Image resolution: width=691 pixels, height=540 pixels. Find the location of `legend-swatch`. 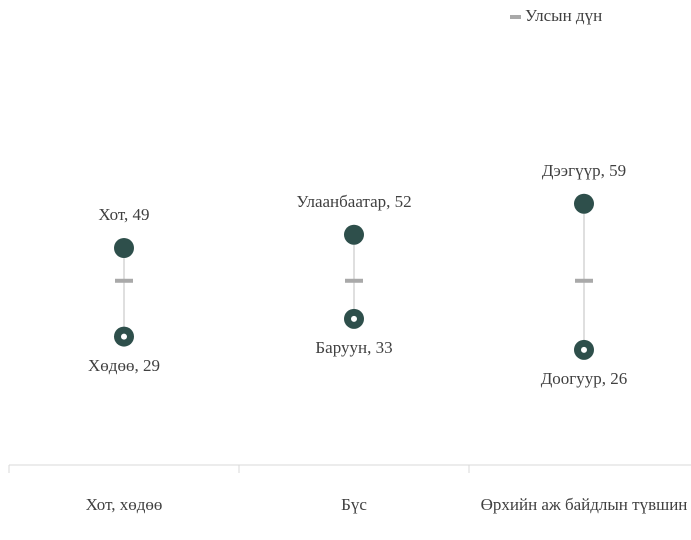

legend-swatch is located at coordinates (515, 17).